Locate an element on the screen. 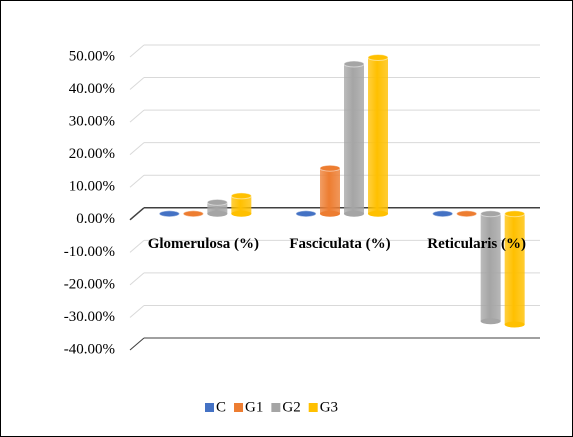 The image size is (573, 437). y-tick-label: -30.00% is located at coordinates (89, 317).